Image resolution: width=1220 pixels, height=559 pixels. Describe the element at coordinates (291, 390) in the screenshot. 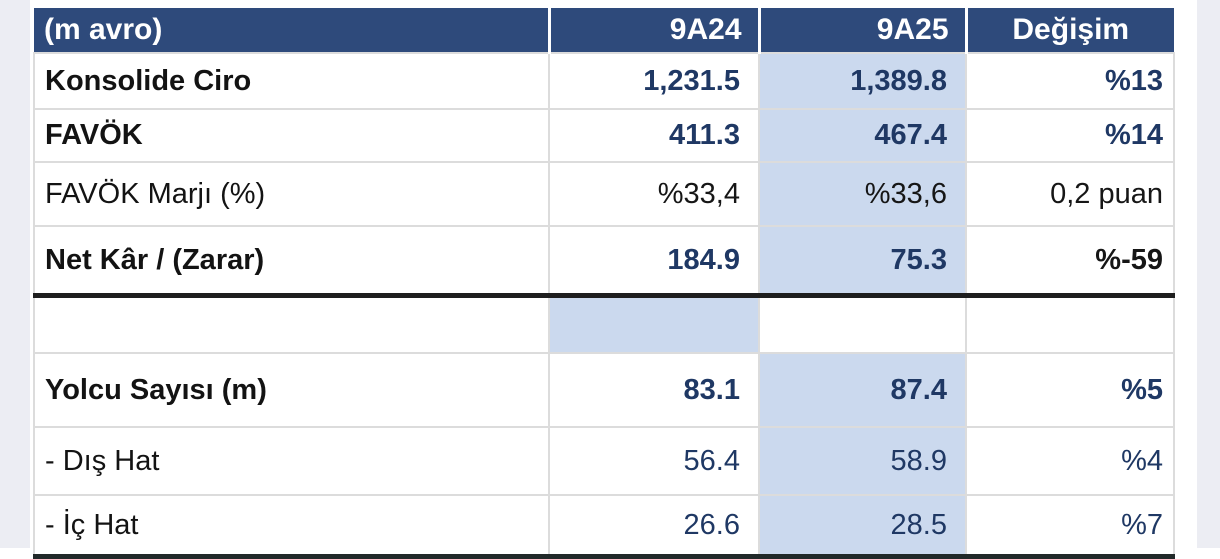

I see `row-label: Yolcu Sayısı (m)` at that location.